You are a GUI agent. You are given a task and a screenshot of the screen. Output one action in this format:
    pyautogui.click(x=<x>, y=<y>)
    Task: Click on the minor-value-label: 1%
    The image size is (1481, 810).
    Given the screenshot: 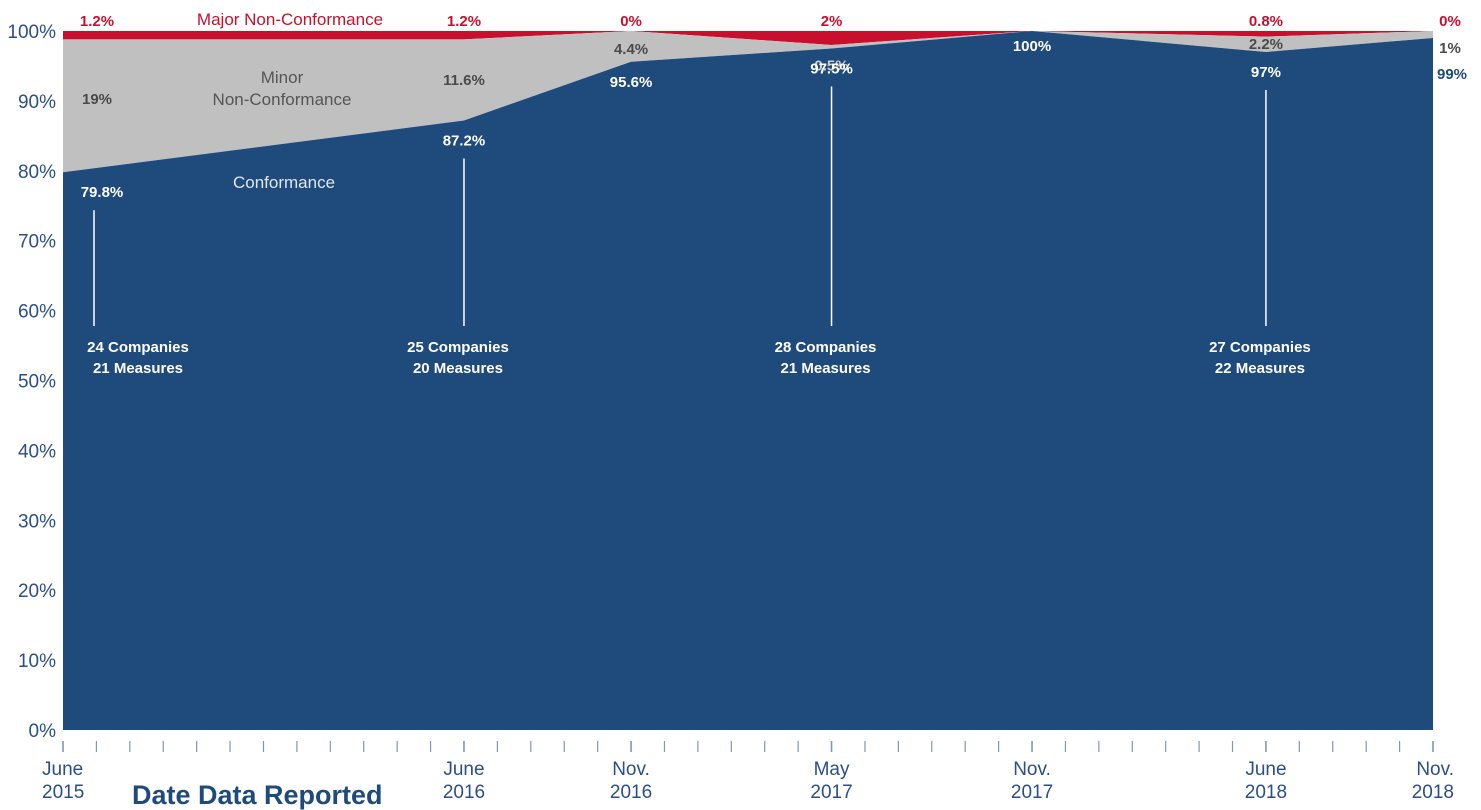 What is the action you would take?
    pyautogui.click(x=1450, y=48)
    